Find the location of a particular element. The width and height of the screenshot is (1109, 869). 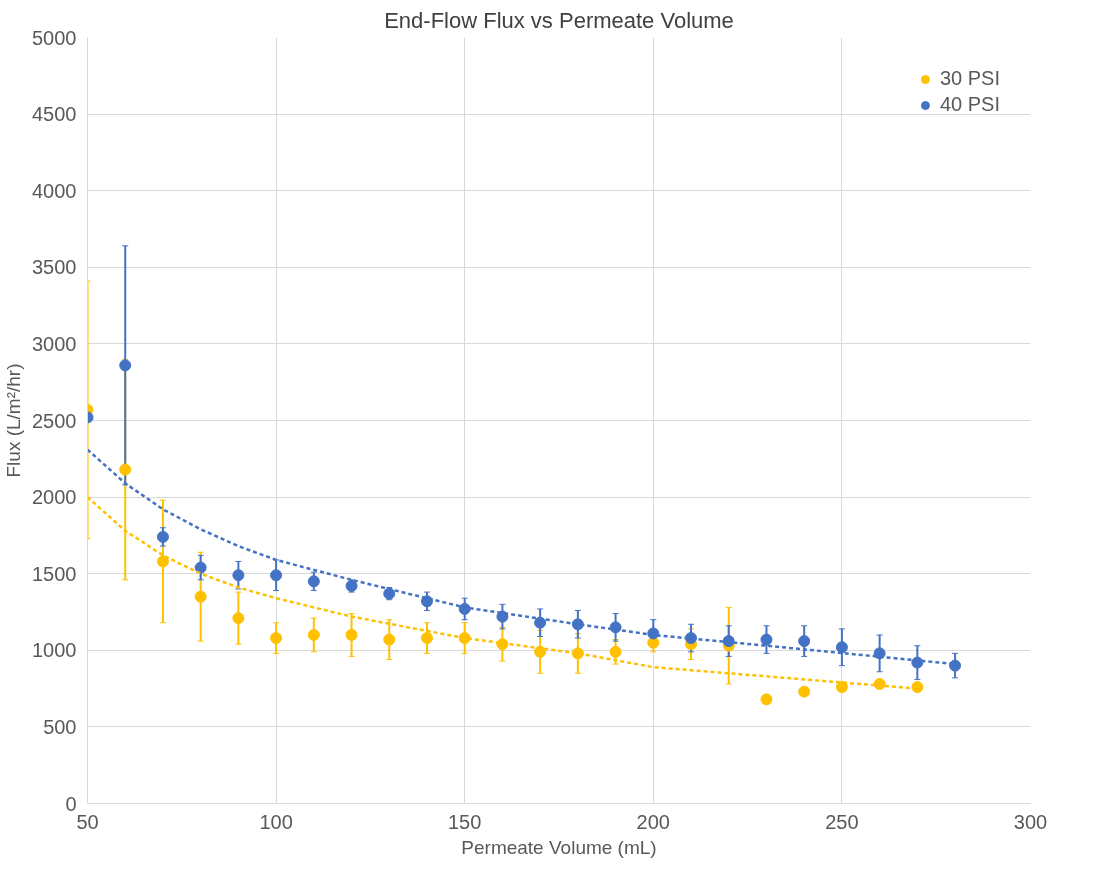

legend-label: 40 PSI is located at coordinates (969, 104).